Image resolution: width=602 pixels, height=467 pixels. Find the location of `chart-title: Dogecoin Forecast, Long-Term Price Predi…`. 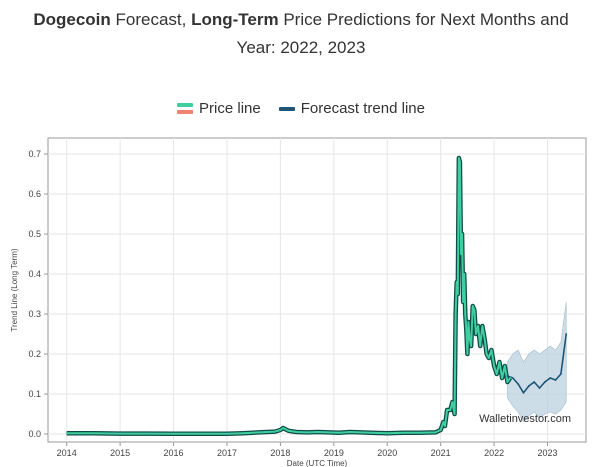

chart-title: Dogecoin Forecast, Long-Term Price Predi… is located at coordinates (301, 34).